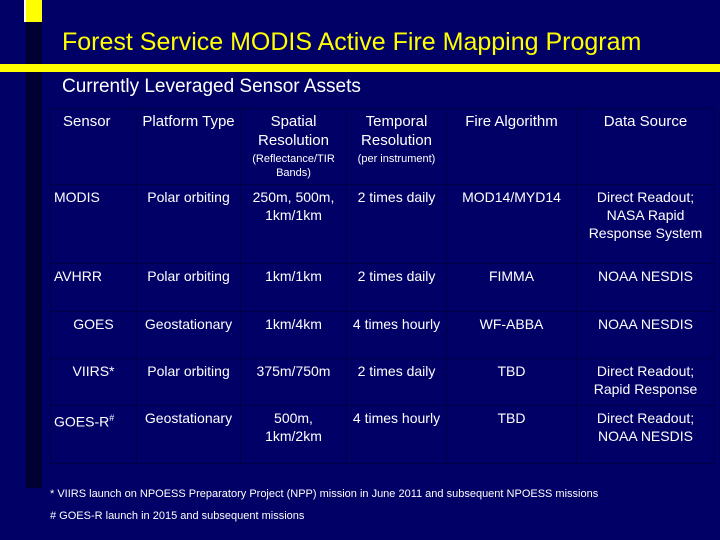 Image resolution: width=720 pixels, height=540 pixels. I want to click on cell-spatial: 500m, 1km/2km, so click(293, 434).